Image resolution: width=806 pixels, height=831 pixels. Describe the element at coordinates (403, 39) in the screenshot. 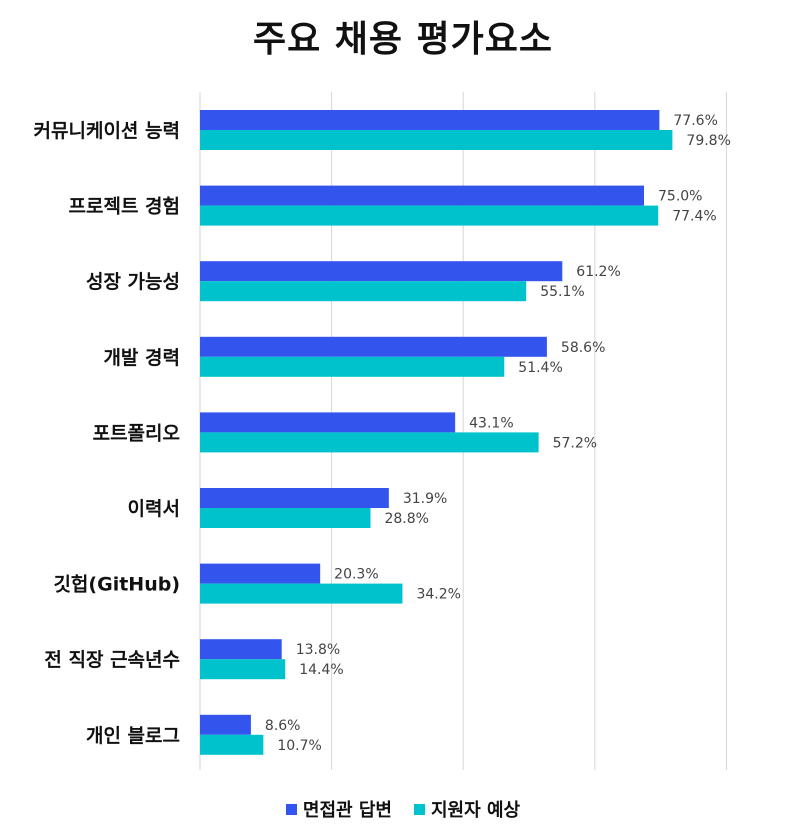

I see `chart-title: 주요 채용 평가요소` at that location.